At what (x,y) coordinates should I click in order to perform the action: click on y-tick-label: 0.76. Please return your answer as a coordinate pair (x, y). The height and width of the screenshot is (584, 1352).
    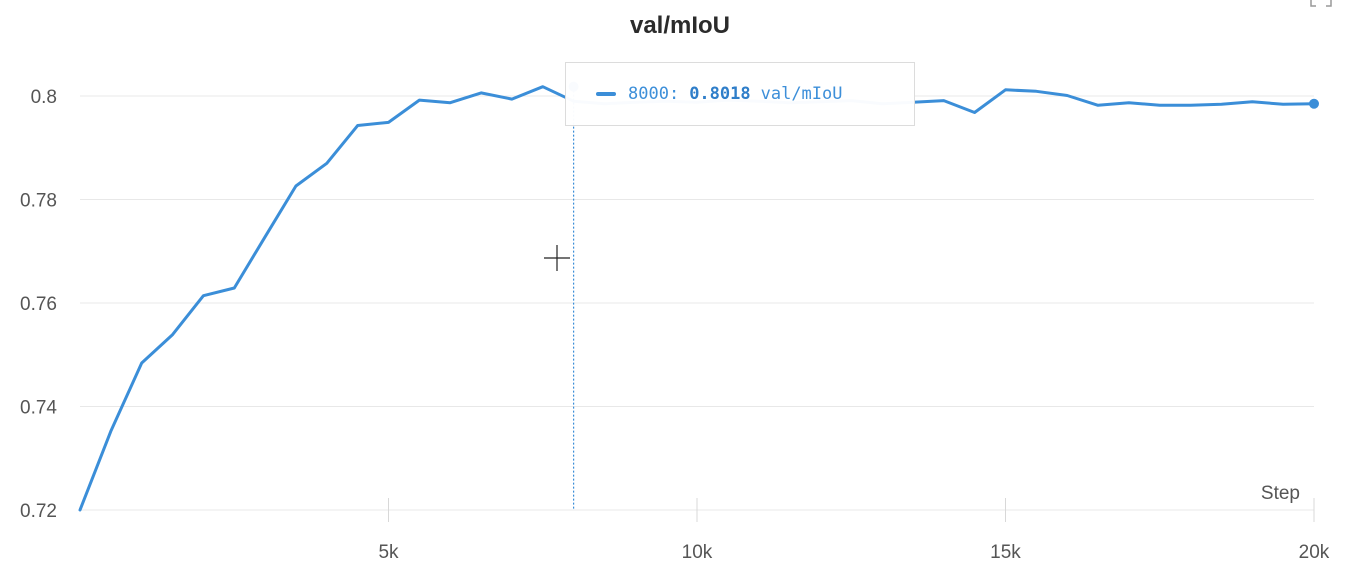
    Looking at the image, I should click on (38, 304).